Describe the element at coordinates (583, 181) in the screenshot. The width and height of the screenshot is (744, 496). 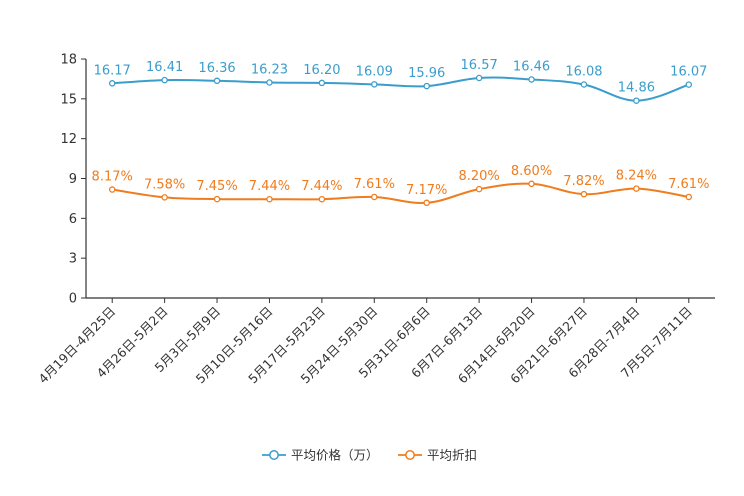
I see `data-label: 7.82%` at that location.